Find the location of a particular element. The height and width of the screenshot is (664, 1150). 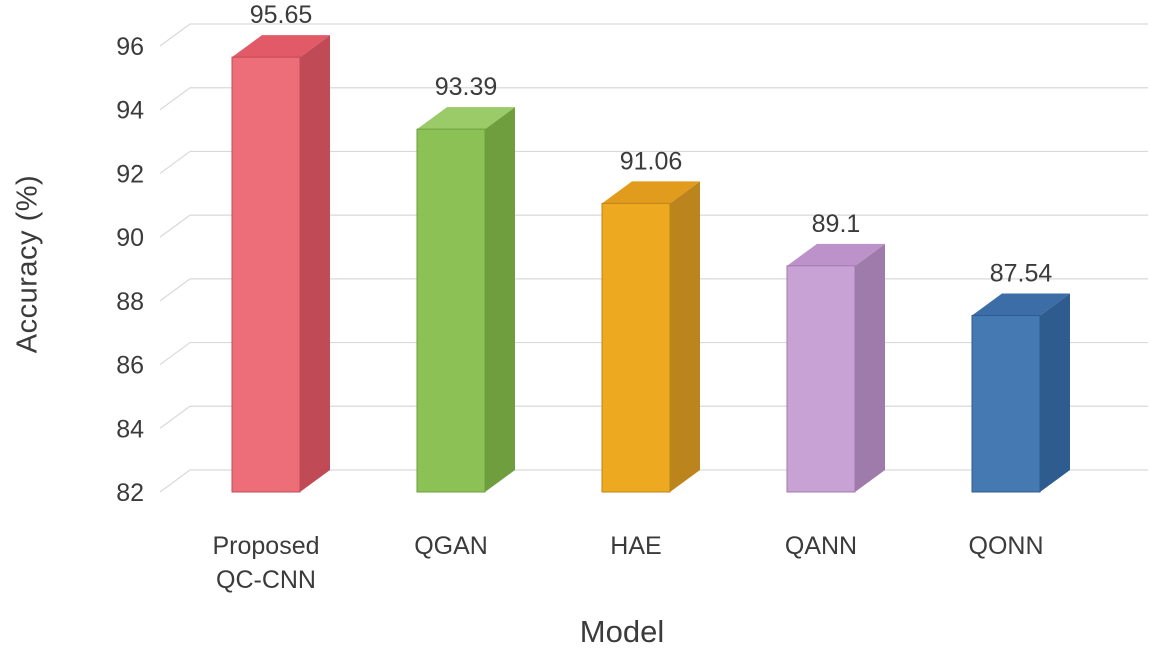

x-category-label: QONN is located at coordinates (1006, 546).